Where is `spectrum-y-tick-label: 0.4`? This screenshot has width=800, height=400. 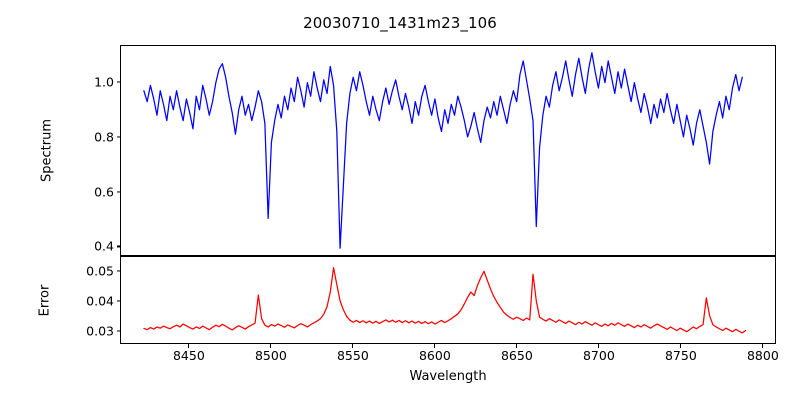 spectrum-y-tick-label: 0.4 is located at coordinates (104, 246).